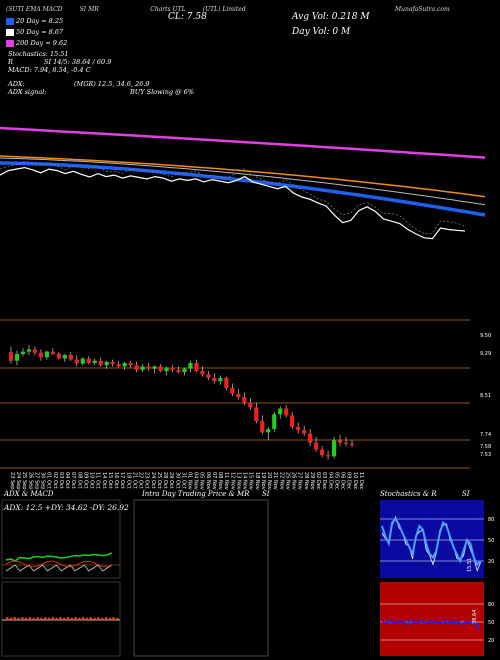 This screenshot has width=500, height=660. What do you see at coordinates (343, 481) in the screenshot?
I see `date-label: 06 Dec` at bounding box center [343, 481].